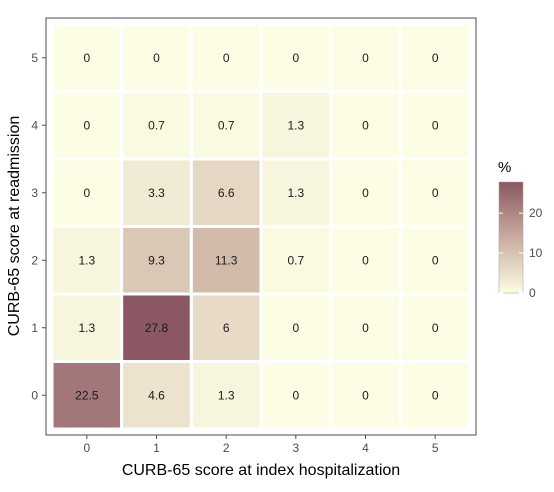  Describe the element at coordinates (38, 226) in the screenshot. I see `y-axis: 0 1 2 3 4 5` at that location.